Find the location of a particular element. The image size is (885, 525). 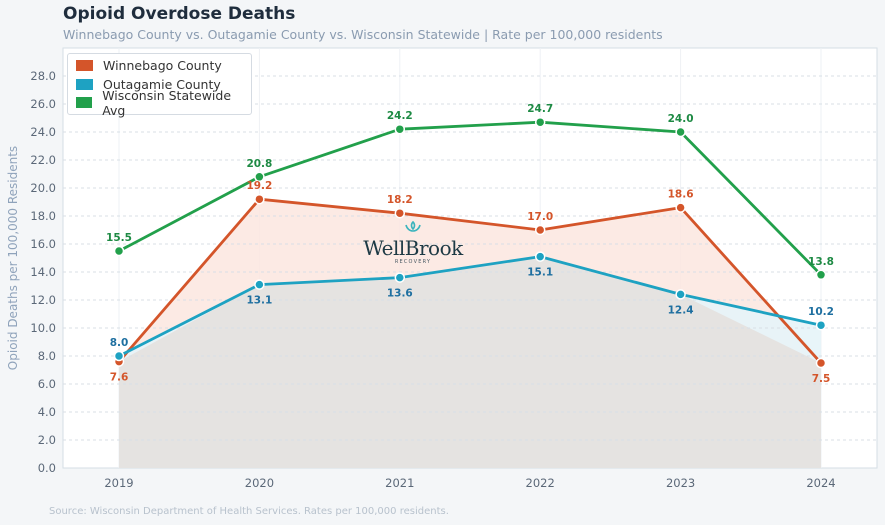

legend-label: Wisconsin Statewide Avg is located at coordinates (167, 102).